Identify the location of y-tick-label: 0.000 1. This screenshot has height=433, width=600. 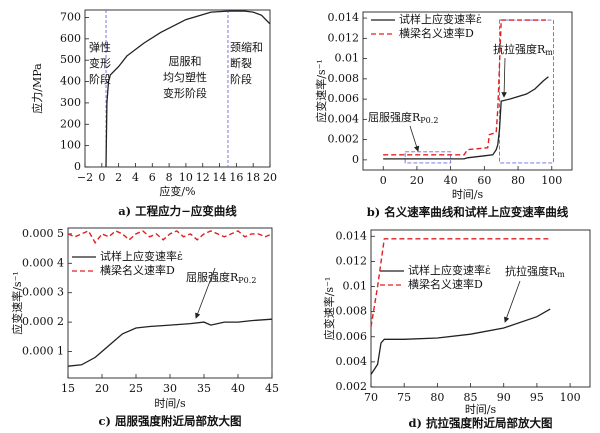
(43, 351).